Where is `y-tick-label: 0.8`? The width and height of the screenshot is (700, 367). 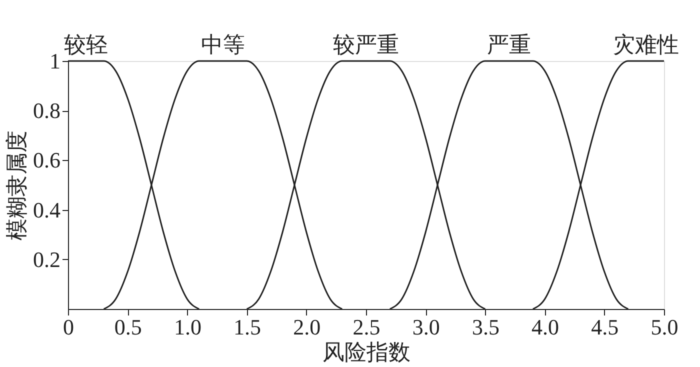 y-tick-label: 0.8 is located at coordinates (46, 111).